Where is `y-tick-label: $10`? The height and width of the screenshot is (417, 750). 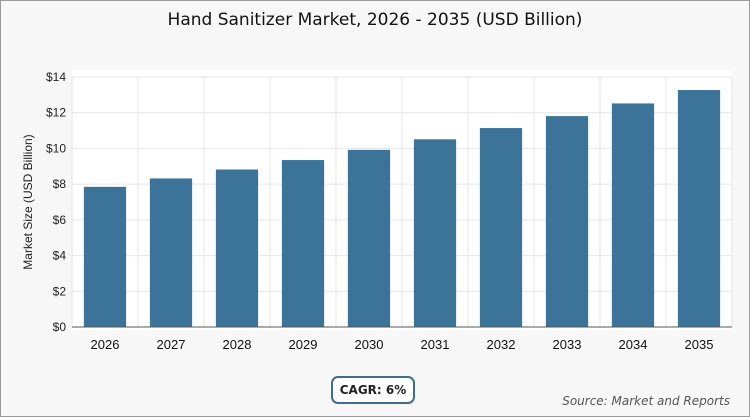
y-tick-label: $10 is located at coordinates (56, 148).